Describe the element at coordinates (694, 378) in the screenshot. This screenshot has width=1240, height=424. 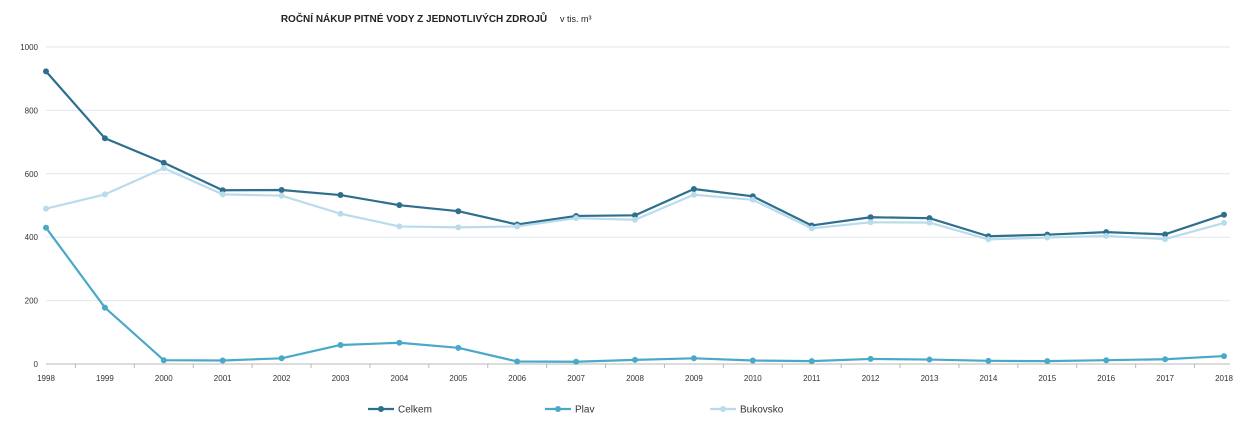
I see `x-tick-label: 2009` at that location.